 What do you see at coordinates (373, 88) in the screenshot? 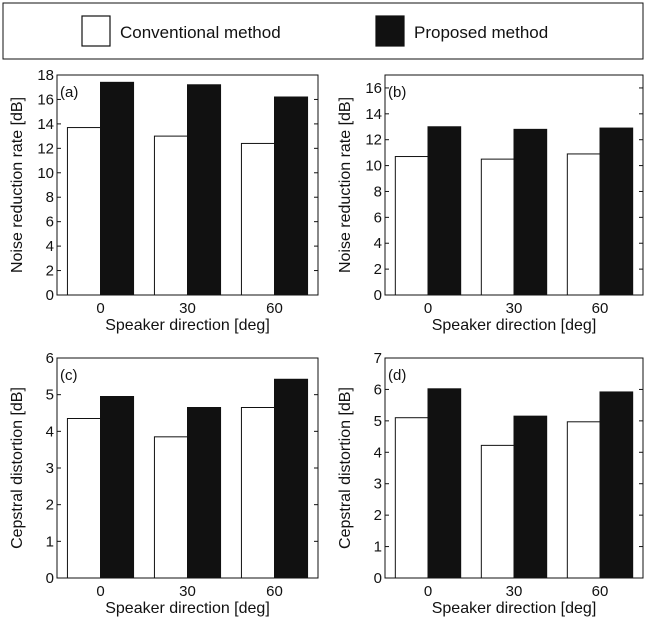
I see `y-tick-label-b: 16` at bounding box center [373, 88].